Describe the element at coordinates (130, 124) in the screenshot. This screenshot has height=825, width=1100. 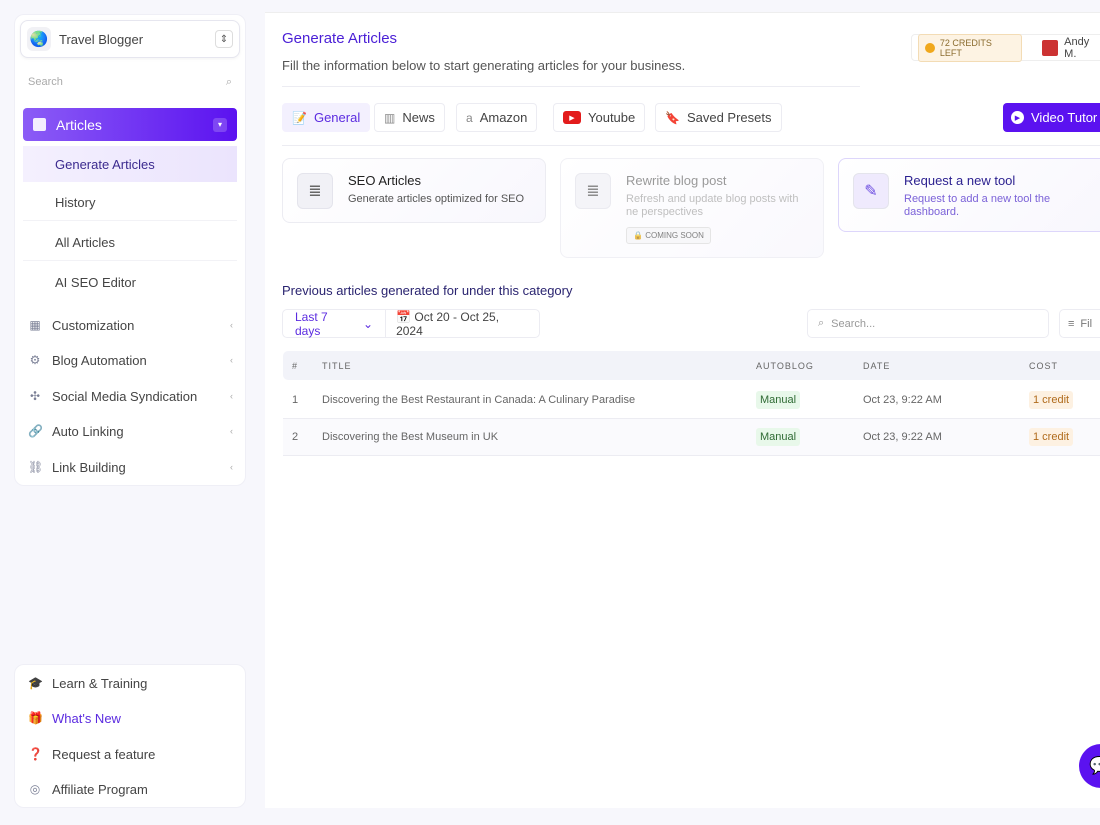
I see `sidebar-item-articles: Articles ▾` at that location.